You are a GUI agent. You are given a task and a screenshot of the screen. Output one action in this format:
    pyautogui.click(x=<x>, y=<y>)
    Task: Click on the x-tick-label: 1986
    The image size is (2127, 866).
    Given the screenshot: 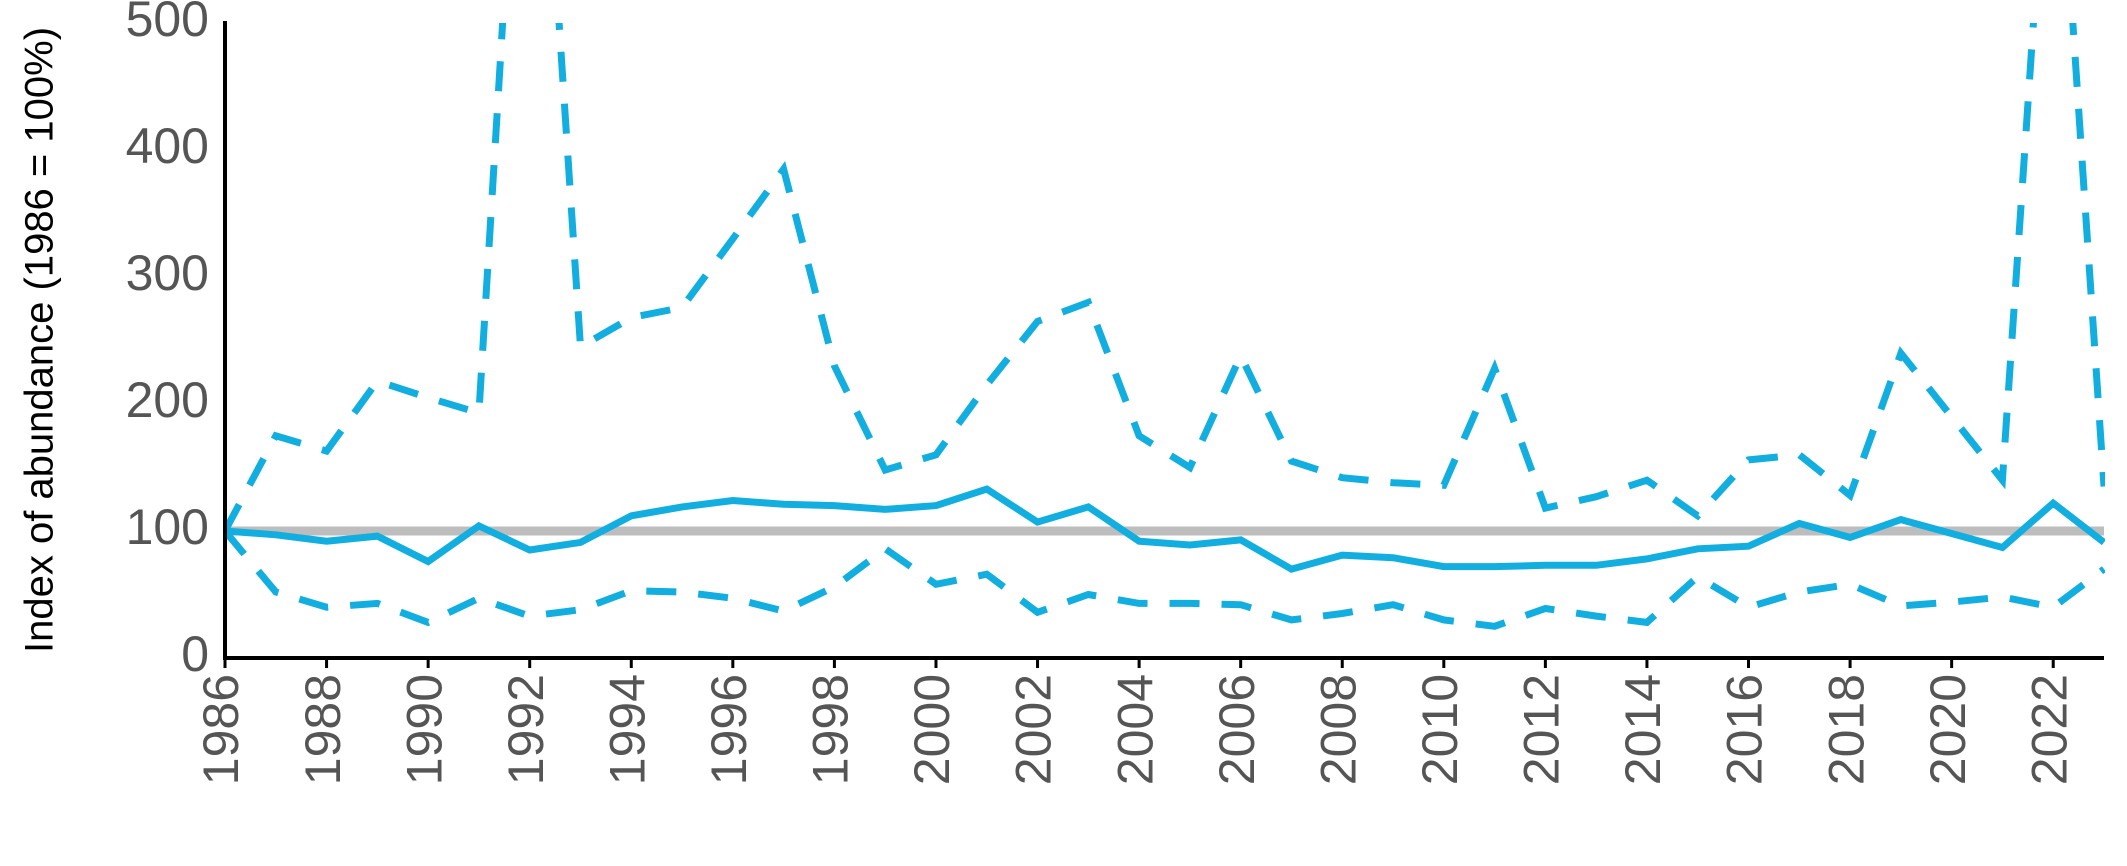 What is the action you would take?
    pyautogui.click(x=221, y=729)
    